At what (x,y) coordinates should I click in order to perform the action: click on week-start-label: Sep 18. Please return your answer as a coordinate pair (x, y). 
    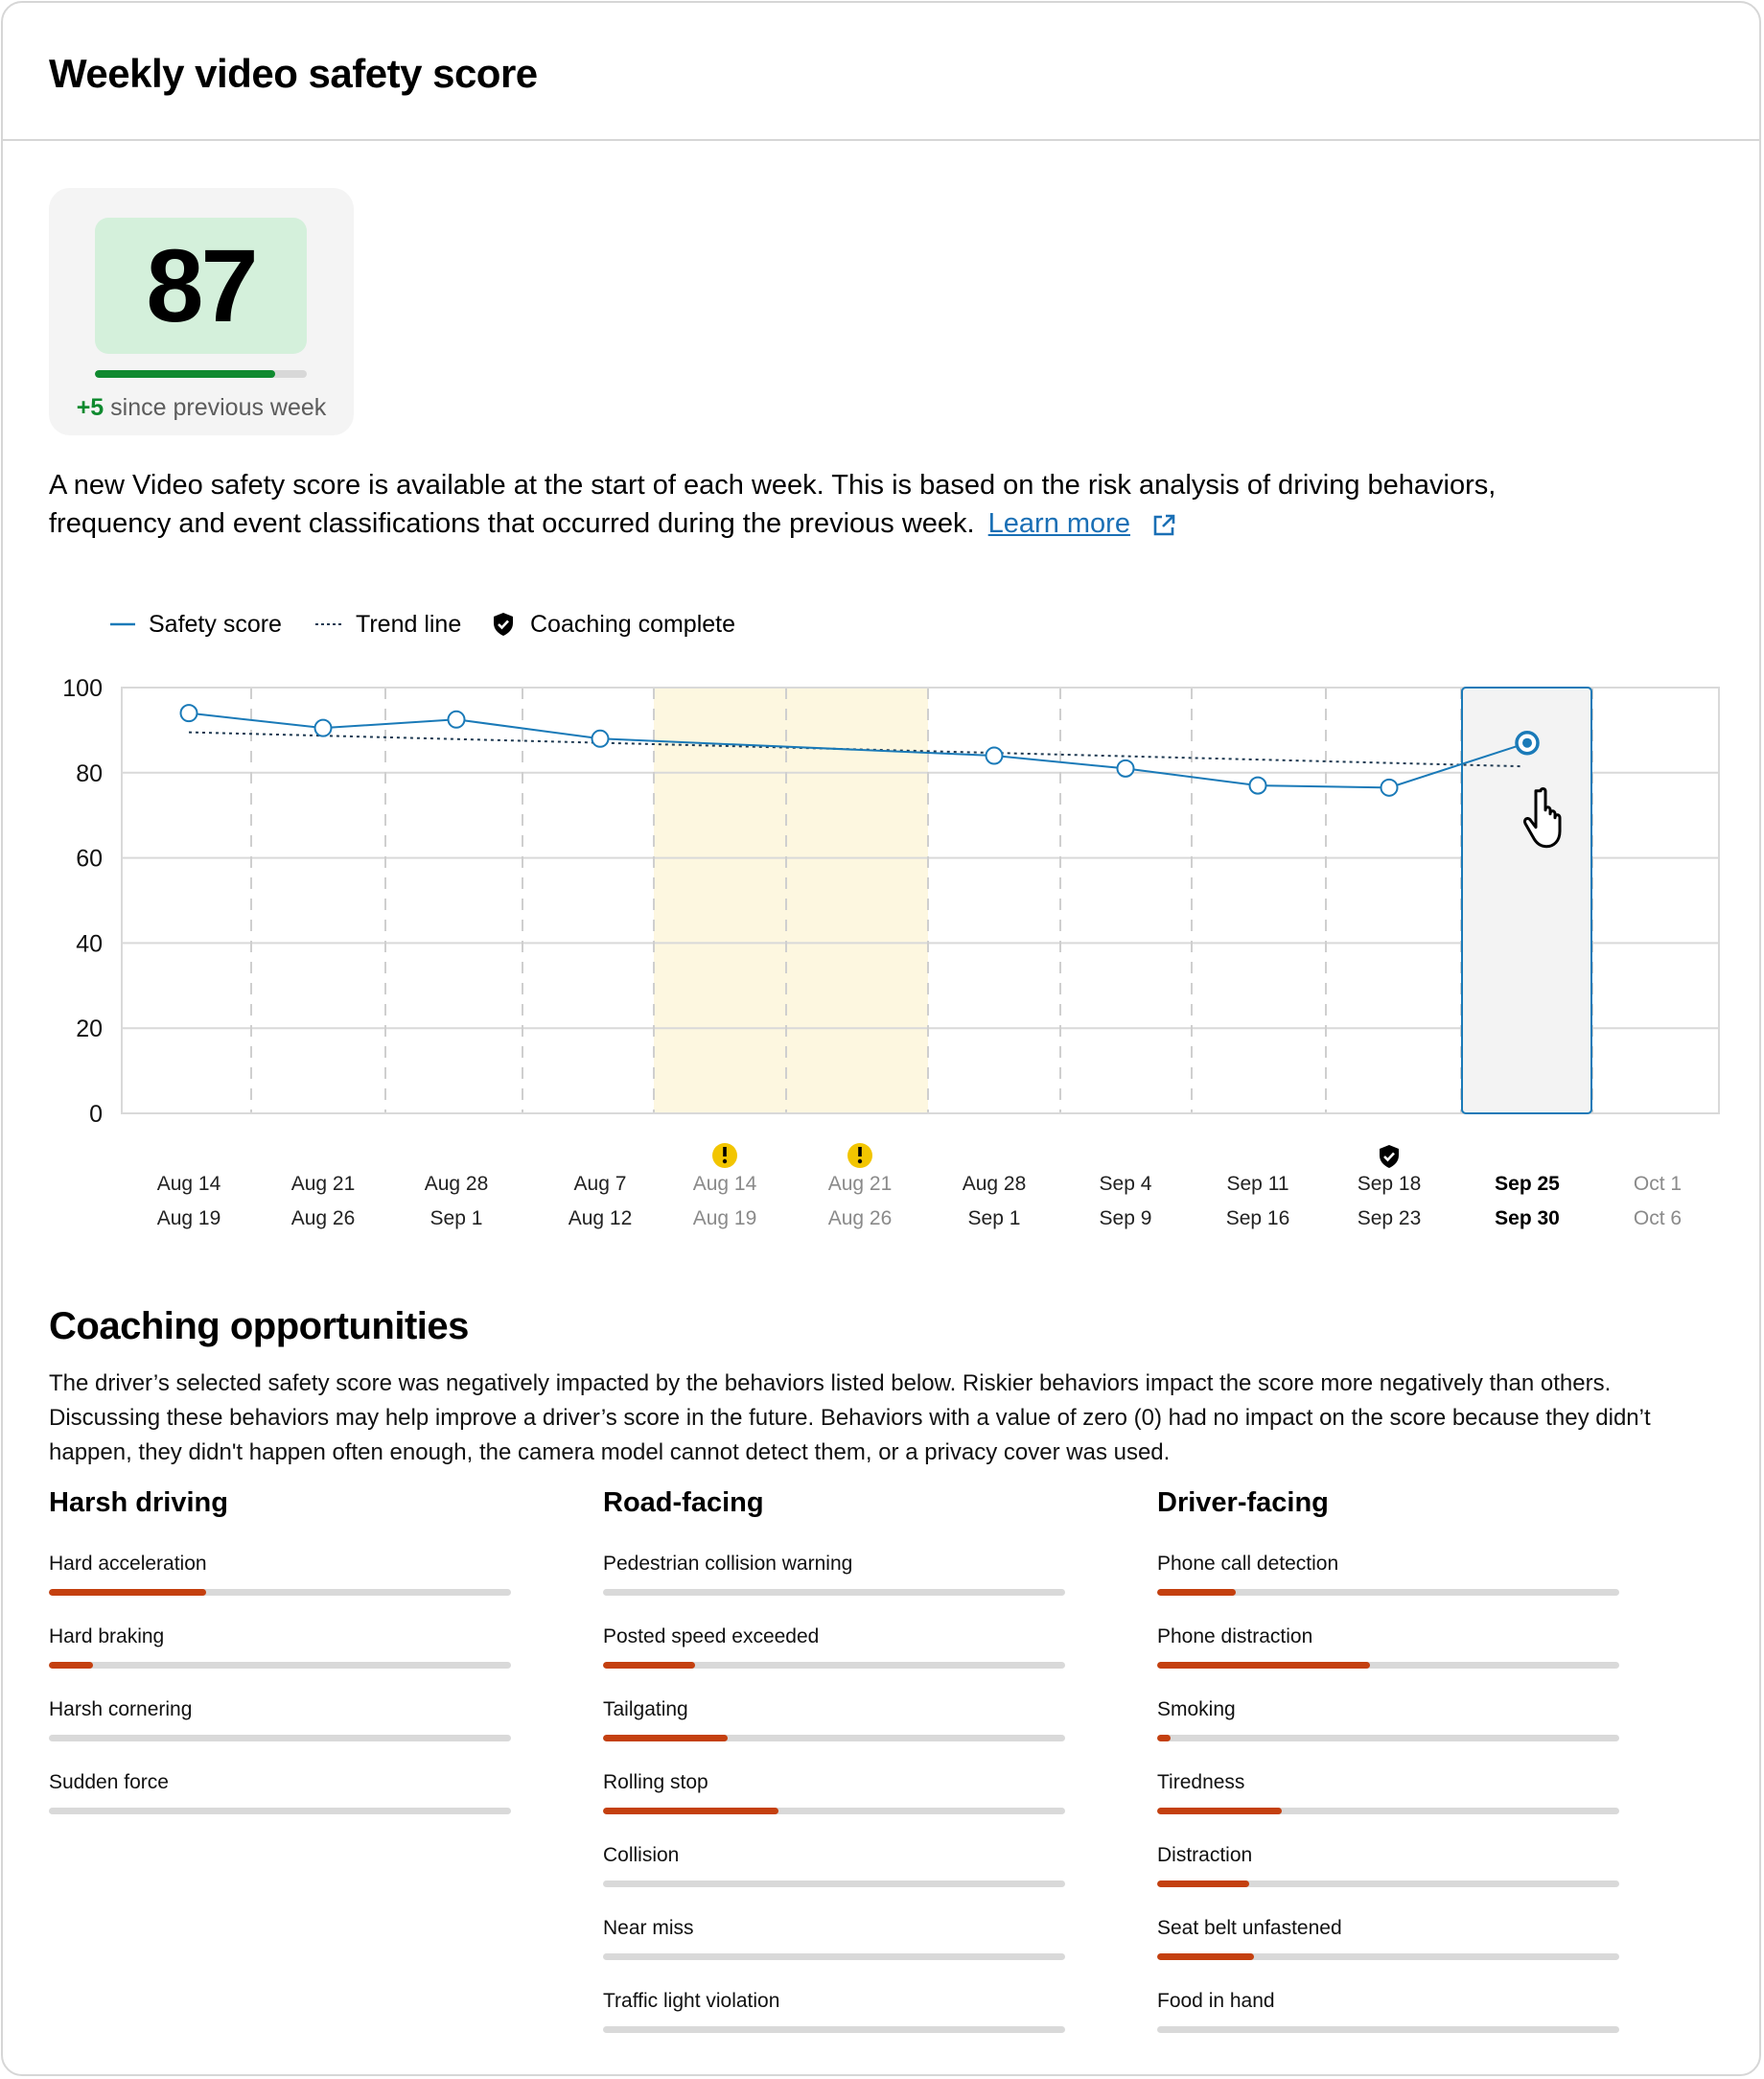
    Looking at the image, I should click on (1389, 1184).